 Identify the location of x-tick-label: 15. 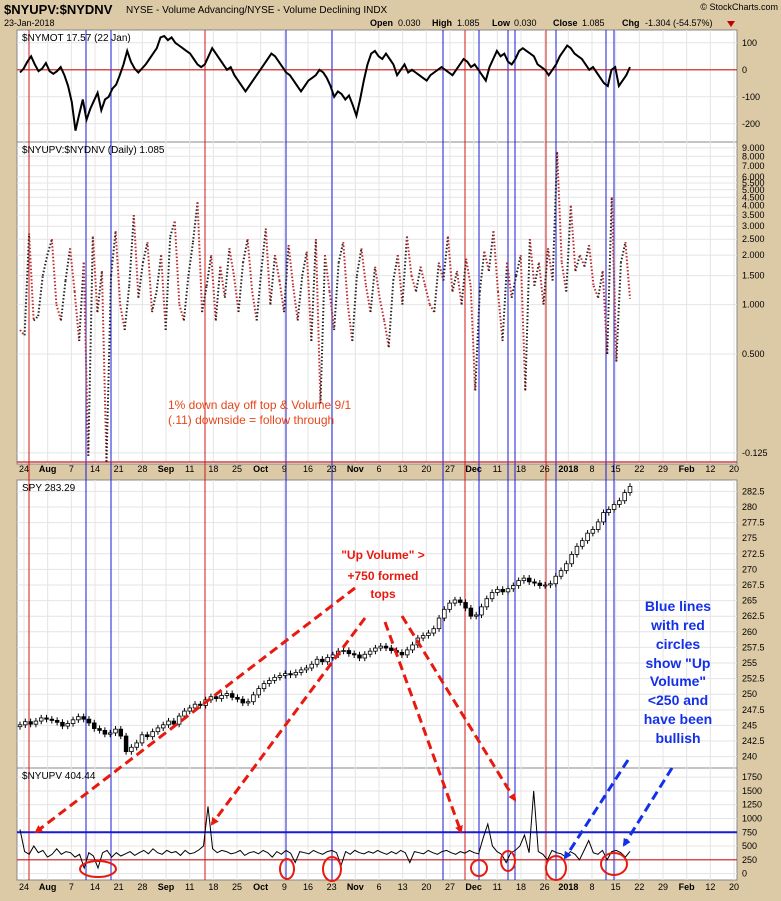
(616, 887).